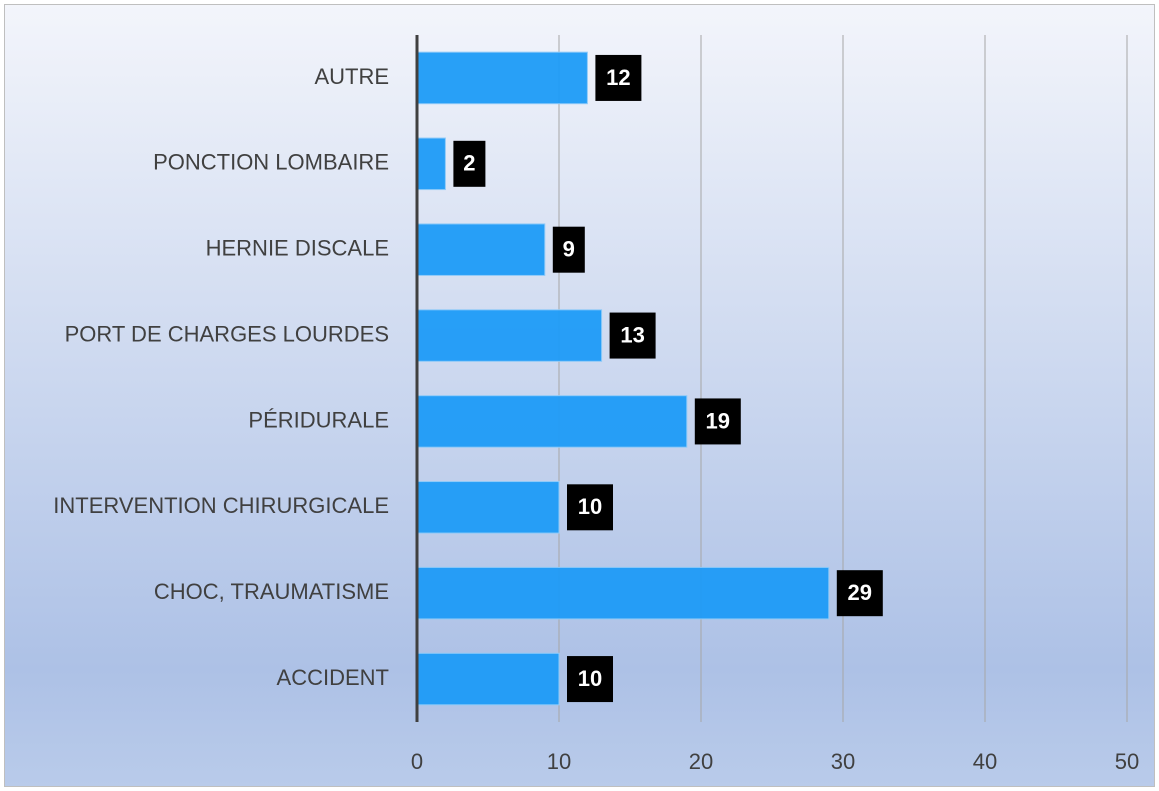  What do you see at coordinates (985, 761) in the screenshot?
I see `x-tick-label: 40` at bounding box center [985, 761].